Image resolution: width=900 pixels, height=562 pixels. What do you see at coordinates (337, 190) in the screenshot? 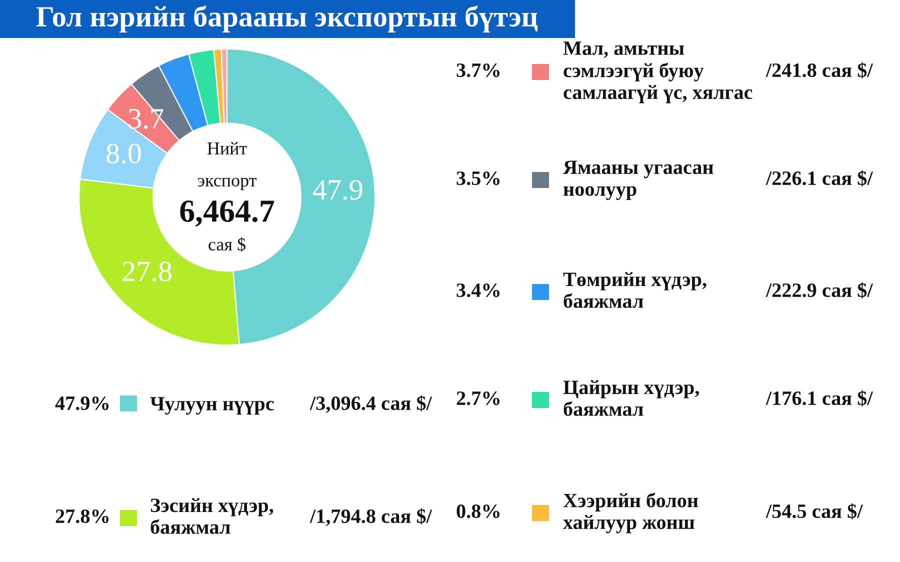
I see `data-label: 47.9` at bounding box center [337, 190].